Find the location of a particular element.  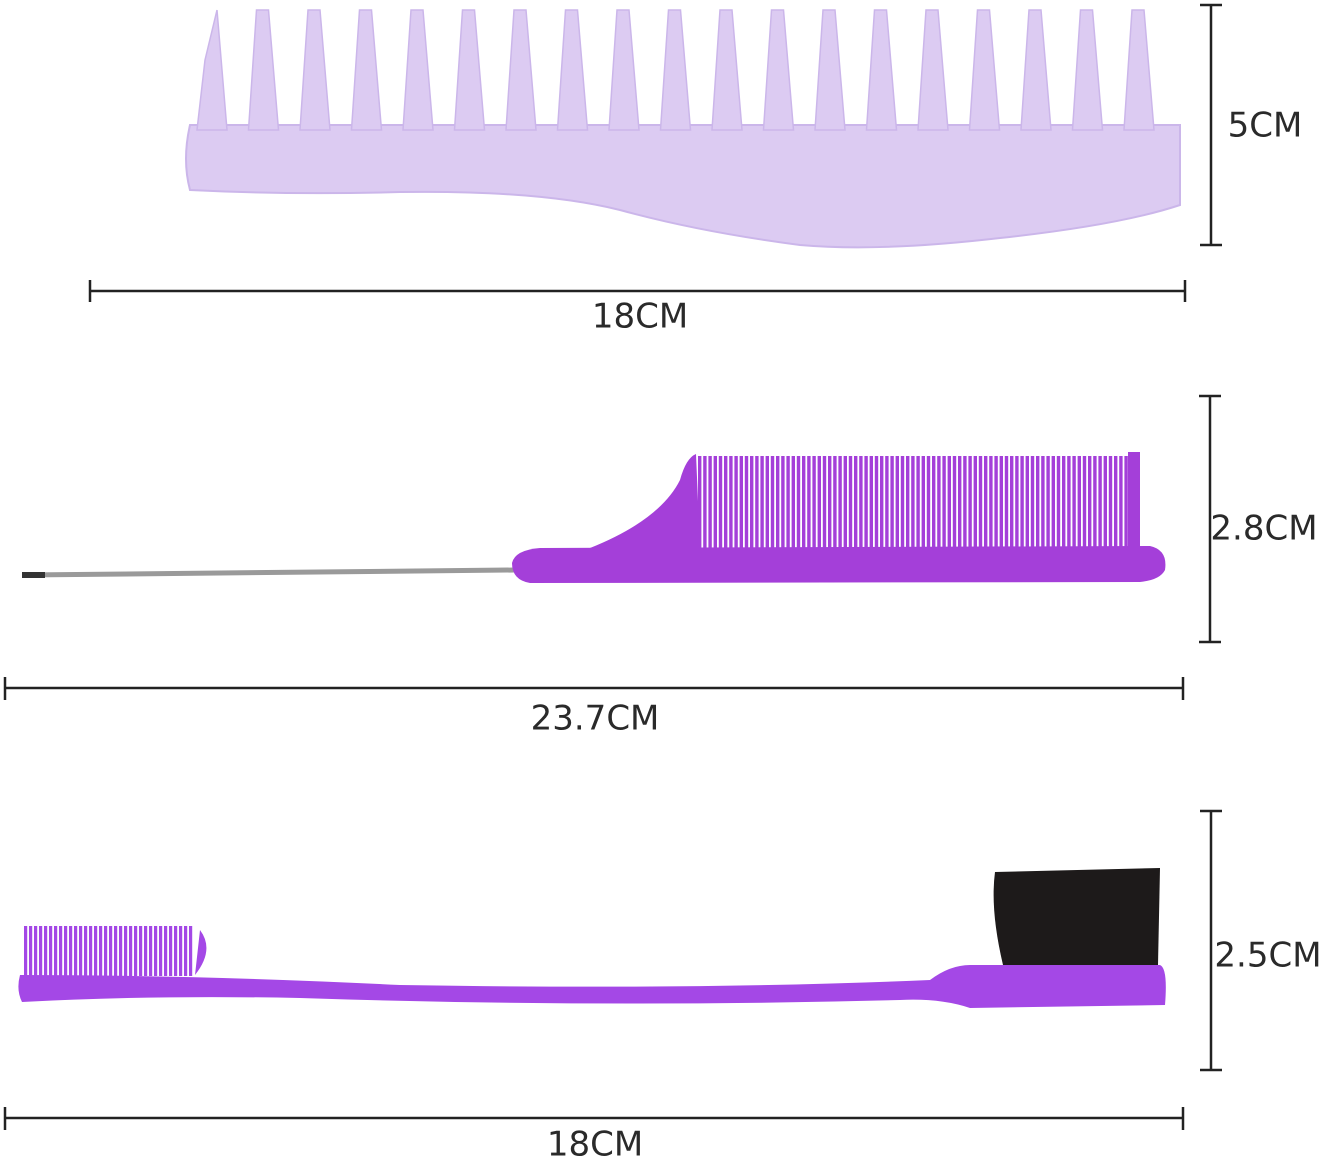

rat-tail-comb is located at coordinates (594, 517).